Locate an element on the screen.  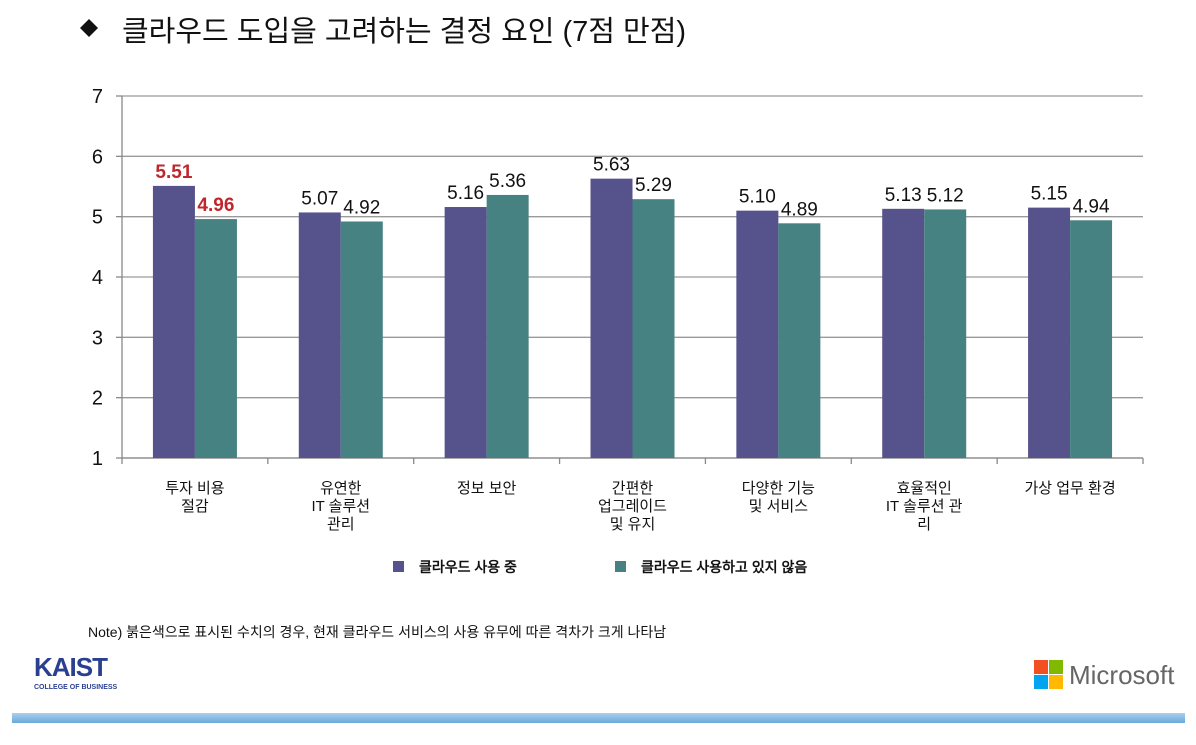
value-label: 5.16 is located at coordinates (465, 193).